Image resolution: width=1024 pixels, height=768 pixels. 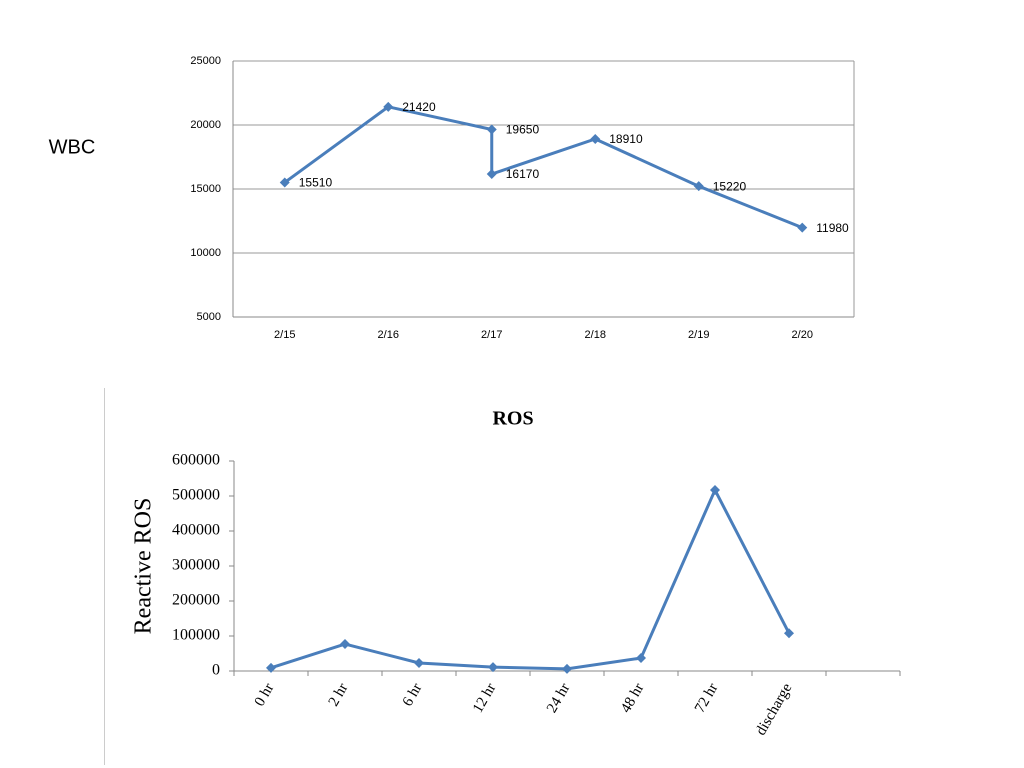 I want to click on data-label: 15220, so click(x=730, y=186).